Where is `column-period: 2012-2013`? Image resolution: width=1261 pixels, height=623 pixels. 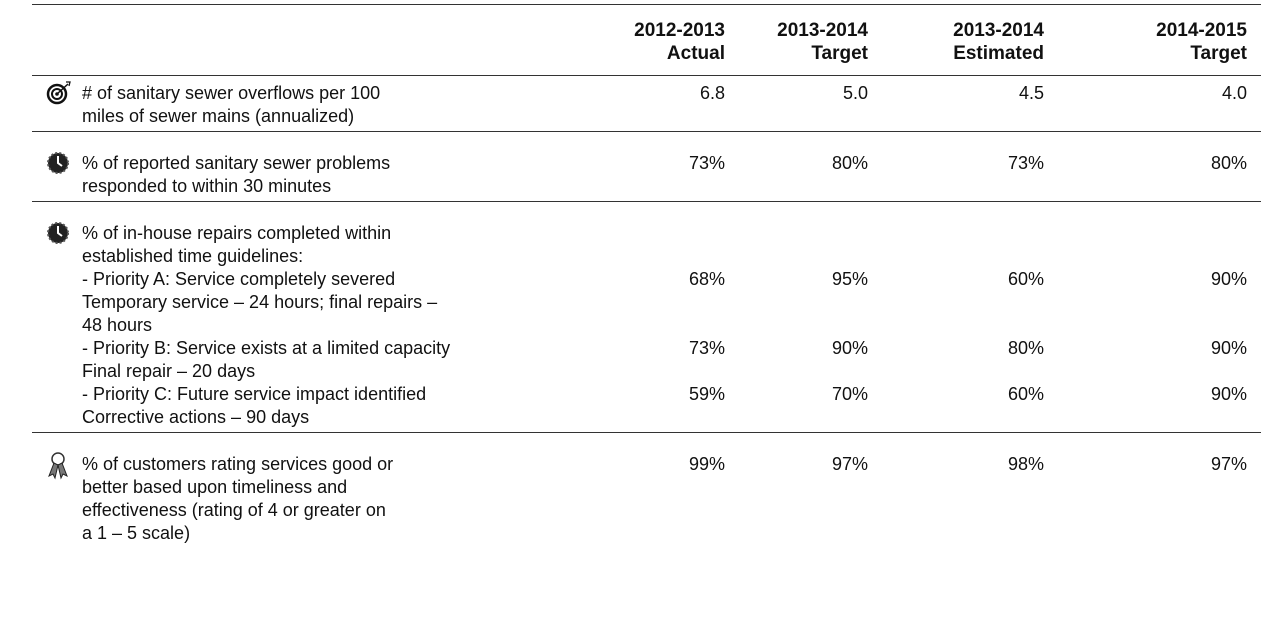
column-period: 2012-2013 is located at coordinates (679, 30).